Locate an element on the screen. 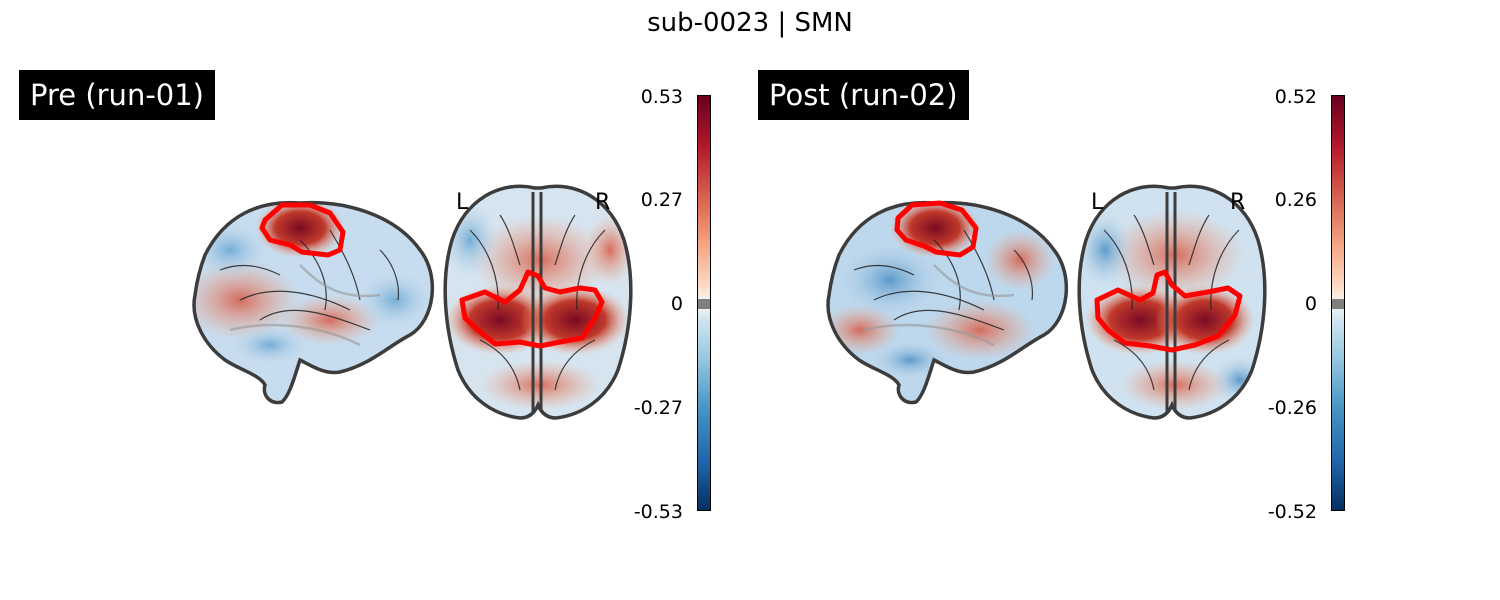  brain-views-pre is located at coordinates (412, 302).